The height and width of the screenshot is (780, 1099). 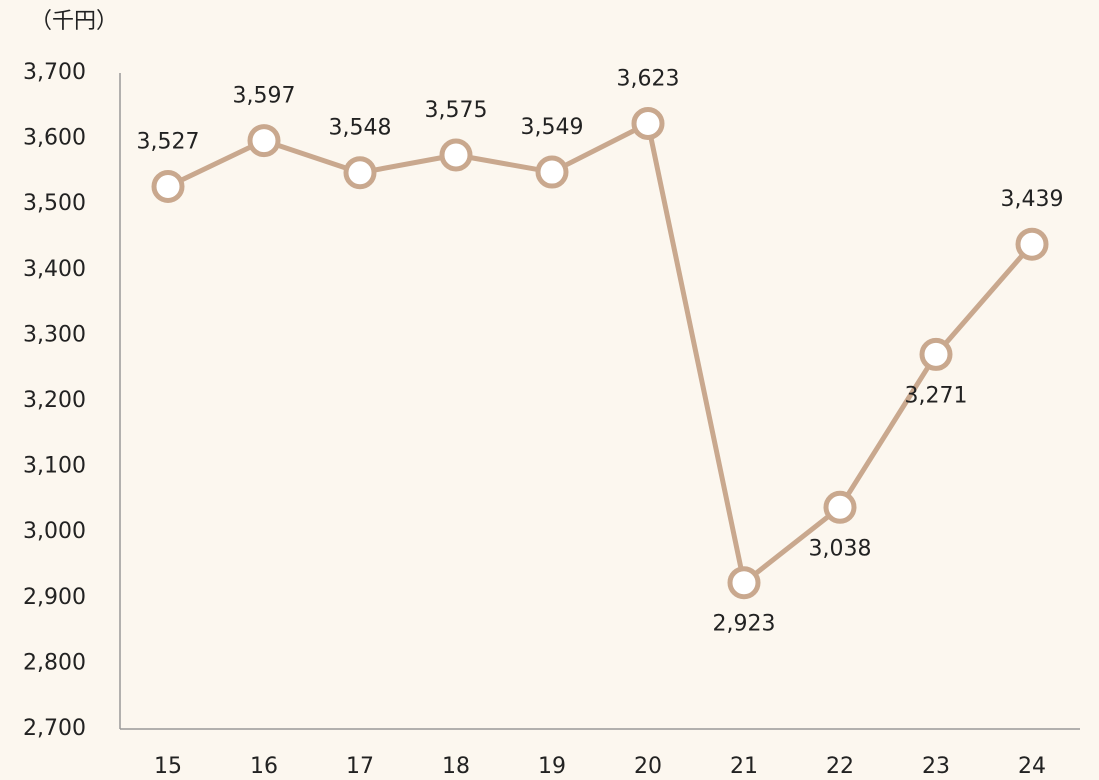 What do you see at coordinates (54, 531) in the screenshot?
I see `y-tick-label: 3,000` at bounding box center [54, 531].